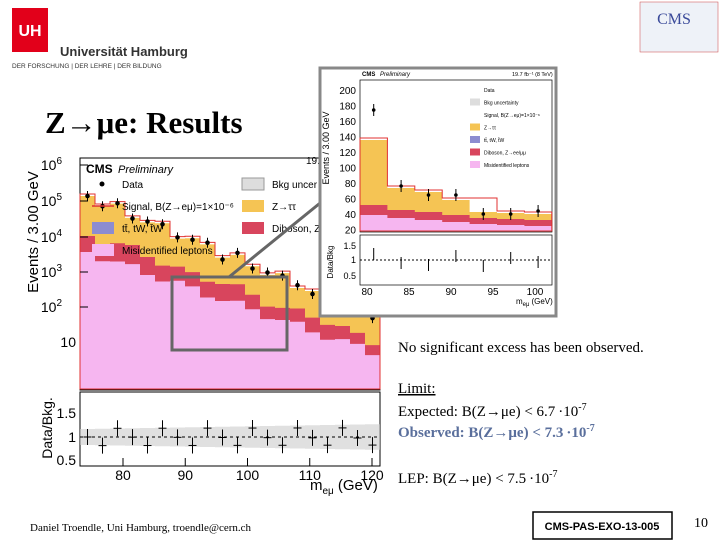 This screenshot has height=540, width=720. What do you see at coordinates (59, 197) in the screenshot?
I see `y-tick-exp: 5` at bounding box center [59, 197].